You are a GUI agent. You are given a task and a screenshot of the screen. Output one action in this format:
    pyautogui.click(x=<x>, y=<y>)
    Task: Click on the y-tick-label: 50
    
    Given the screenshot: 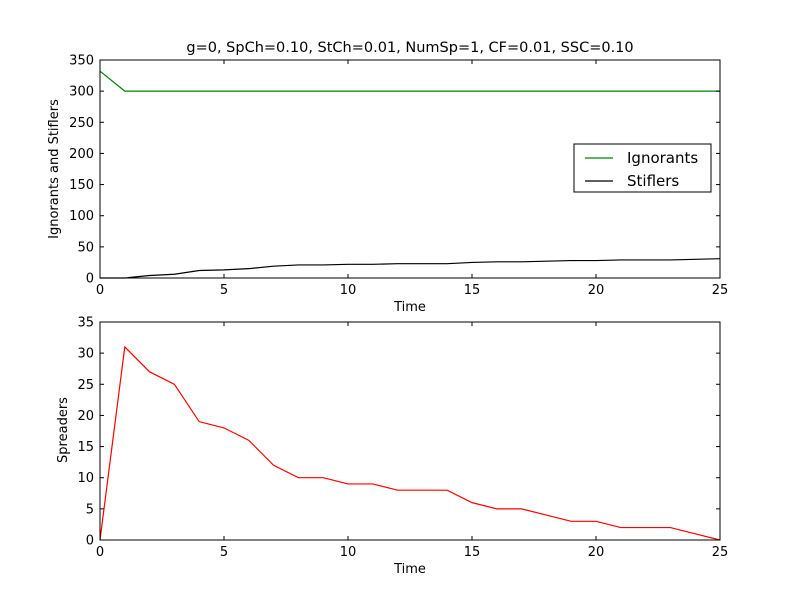 What is the action you would take?
    pyautogui.click(x=85, y=247)
    